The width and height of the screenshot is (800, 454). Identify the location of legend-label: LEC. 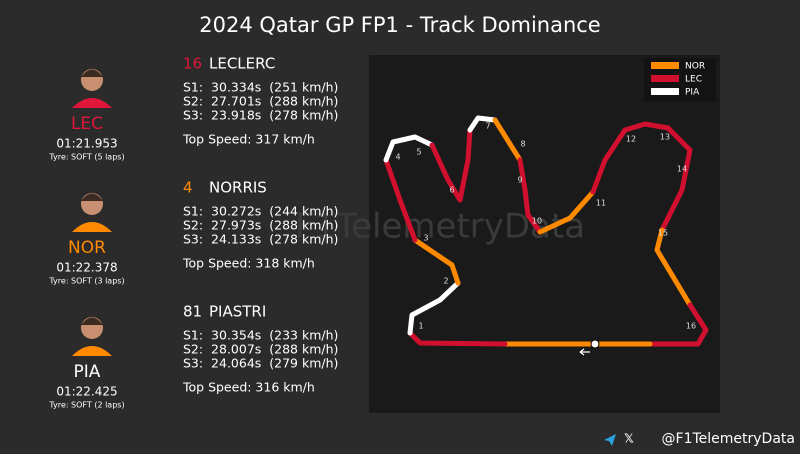
(693, 80).